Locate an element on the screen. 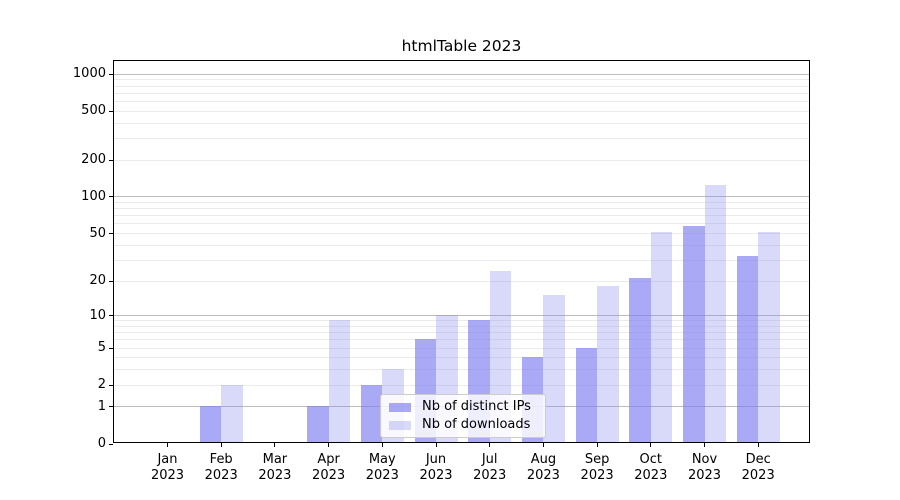 This screenshot has width=900, height=500. bar-distinct-ips-dec is located at coordinates (747, 349).